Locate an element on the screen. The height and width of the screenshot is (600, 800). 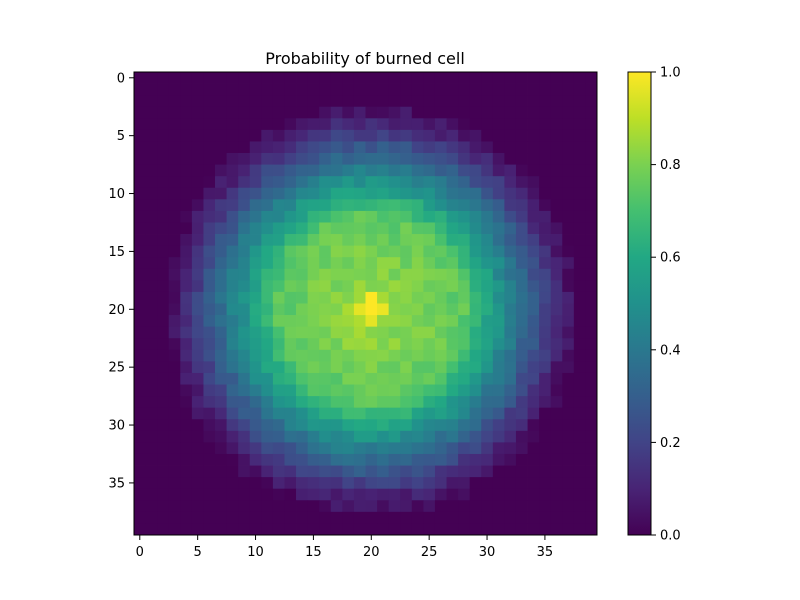
chart-title: Probability of burned cell is located at coordinates (365, 58).